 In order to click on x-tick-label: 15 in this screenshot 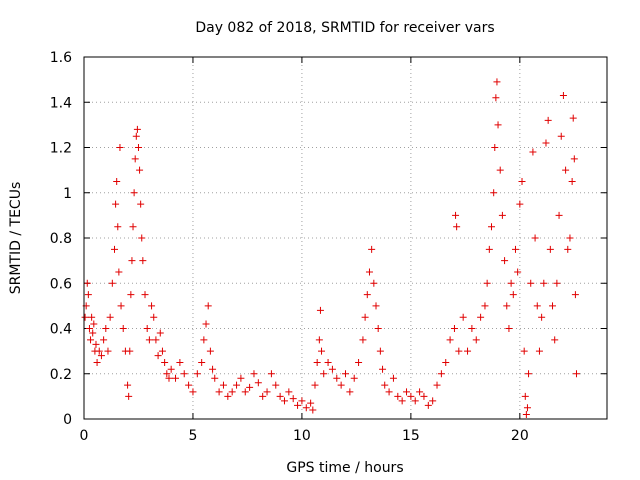, I will do `click(411, 436)`.